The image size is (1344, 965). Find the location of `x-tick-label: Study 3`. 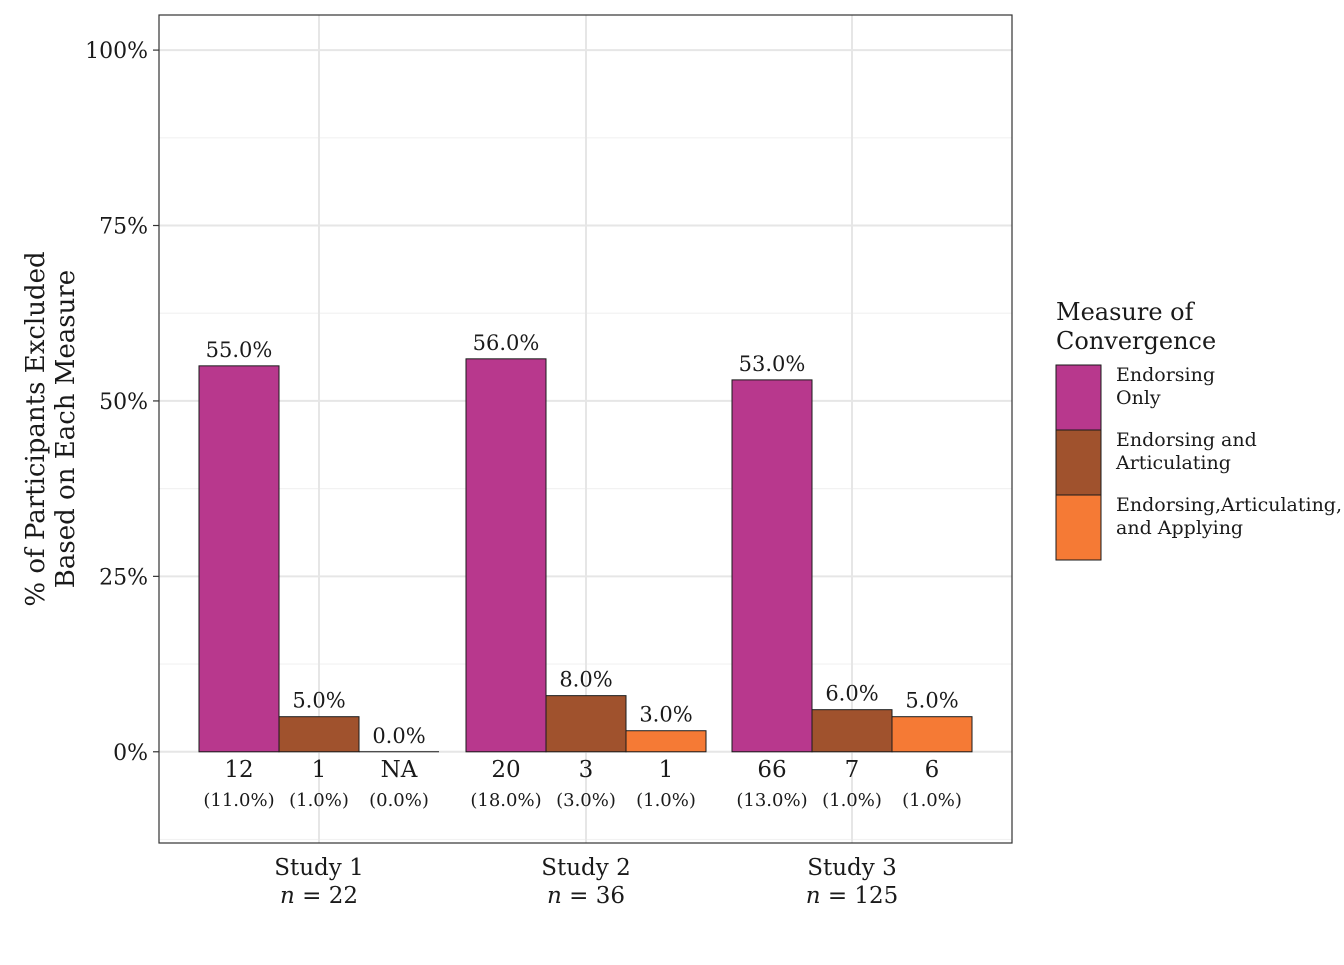

x-tick-label: Study 3 is located at coordinates (851, 868).